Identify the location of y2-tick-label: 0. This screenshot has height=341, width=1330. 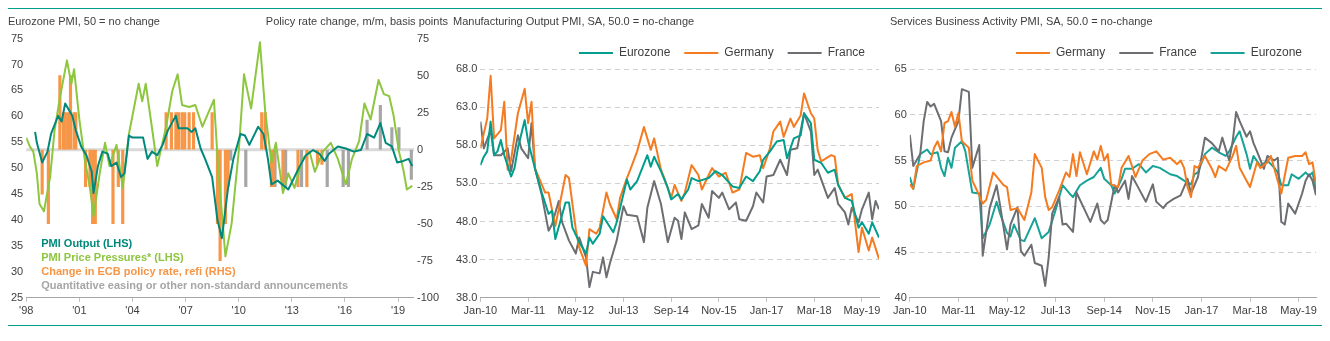
(420, 148).